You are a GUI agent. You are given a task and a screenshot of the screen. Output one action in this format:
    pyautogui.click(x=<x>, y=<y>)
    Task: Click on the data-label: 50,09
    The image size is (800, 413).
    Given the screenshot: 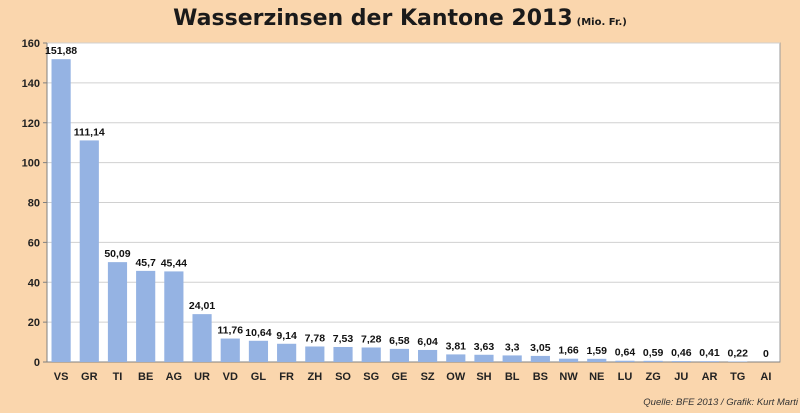 What is the action you would take?
    pyautogui.click(x=117, y=254)
    